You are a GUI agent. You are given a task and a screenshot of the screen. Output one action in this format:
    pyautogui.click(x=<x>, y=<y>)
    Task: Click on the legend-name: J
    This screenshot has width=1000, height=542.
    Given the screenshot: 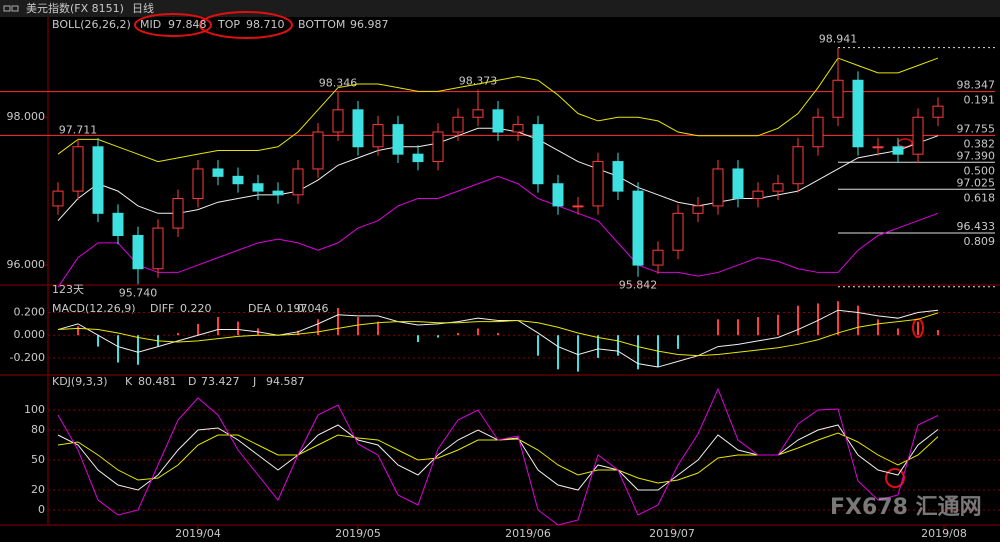 What is the action you would take?
    pyautogui.click(x=254, y=381)
    